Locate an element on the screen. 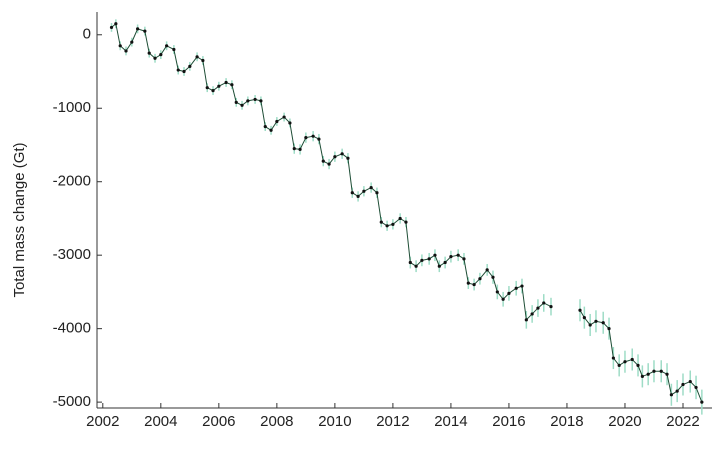  x-tick-label: 2012 is located at coordinates (392, 421).